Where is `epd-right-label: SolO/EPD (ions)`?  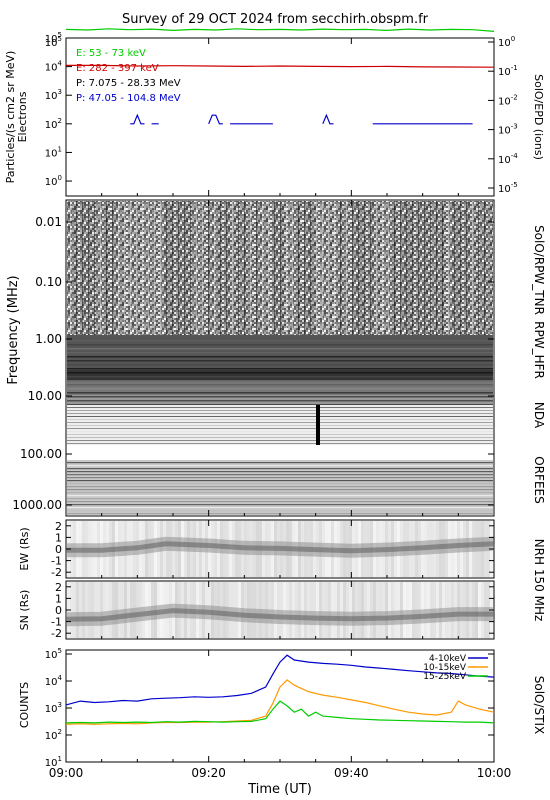
epd-right-label: SolO/EPD (ions) is located at coordinates (538, 117).